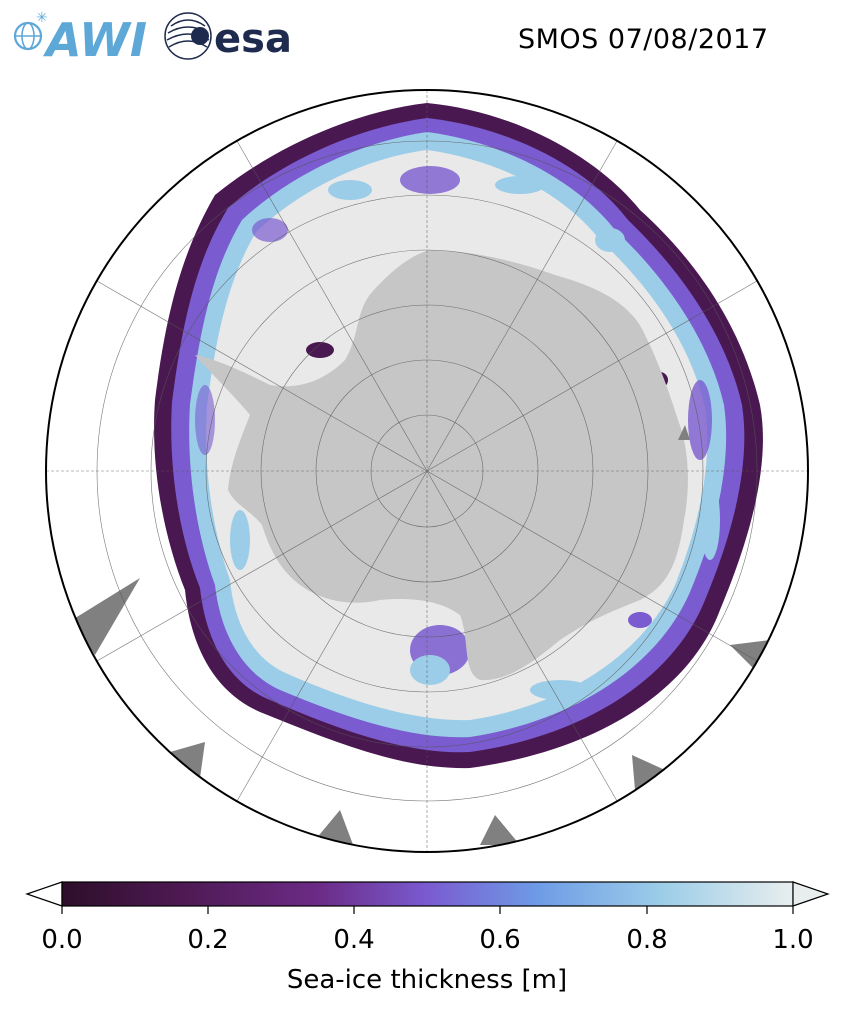 The height and width of the screenshot is (1026, 854). What do you see at coordinates (643, 39) in the screenshot?
I see `map-title: SMOS 07/08/2017` at bounding box center [643, 39].